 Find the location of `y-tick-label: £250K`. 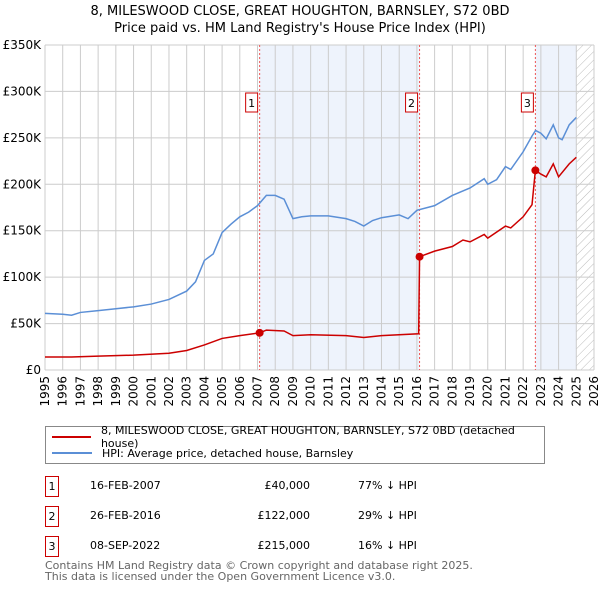

y-tick-label: £250K is located at coordinates (23, 138).